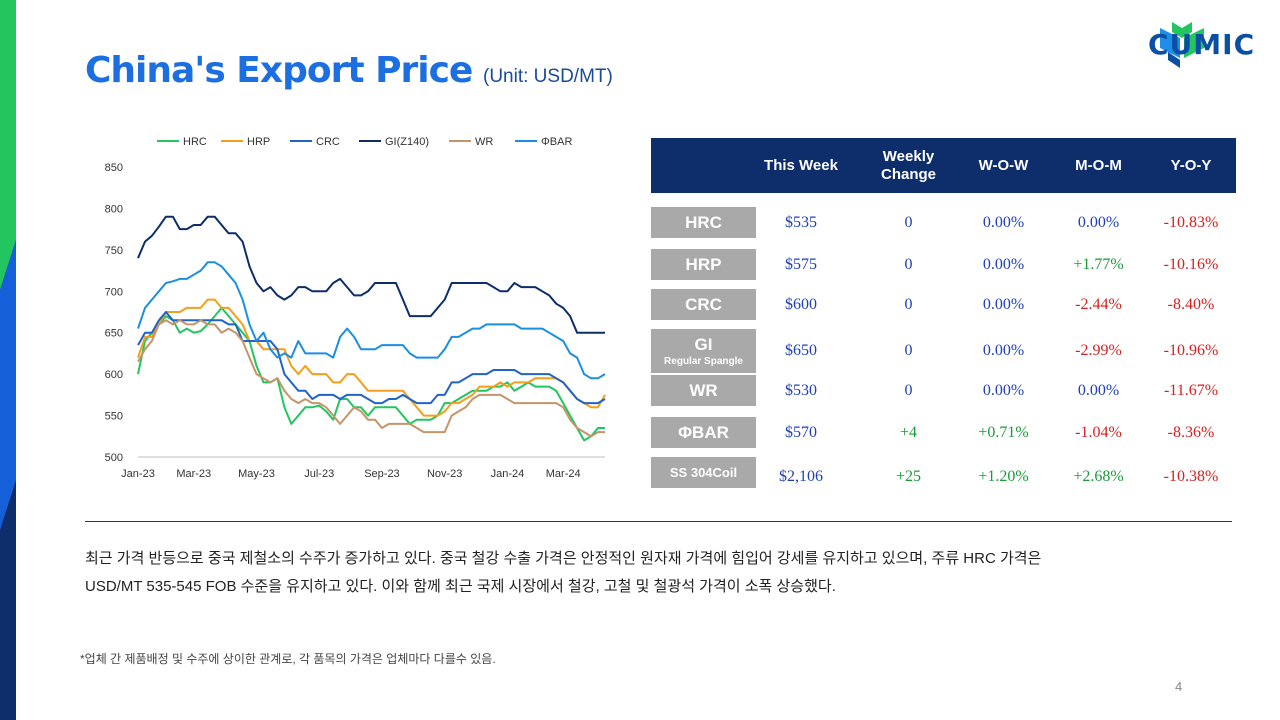  Describe the element at coordinates (658, 521) in the screenshot. I see `section-divider` at that location.